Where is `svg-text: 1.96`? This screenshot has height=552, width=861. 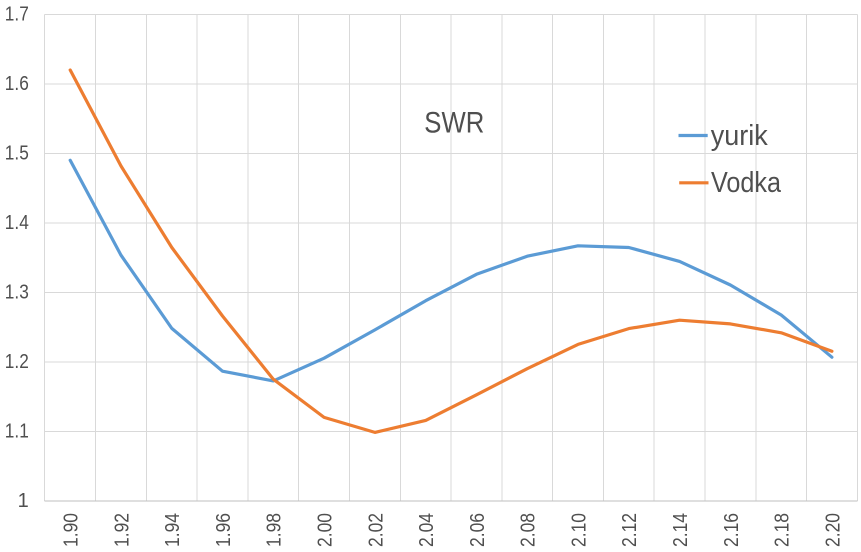 svg-text: 1.96 is located at coordinates (224, 530).